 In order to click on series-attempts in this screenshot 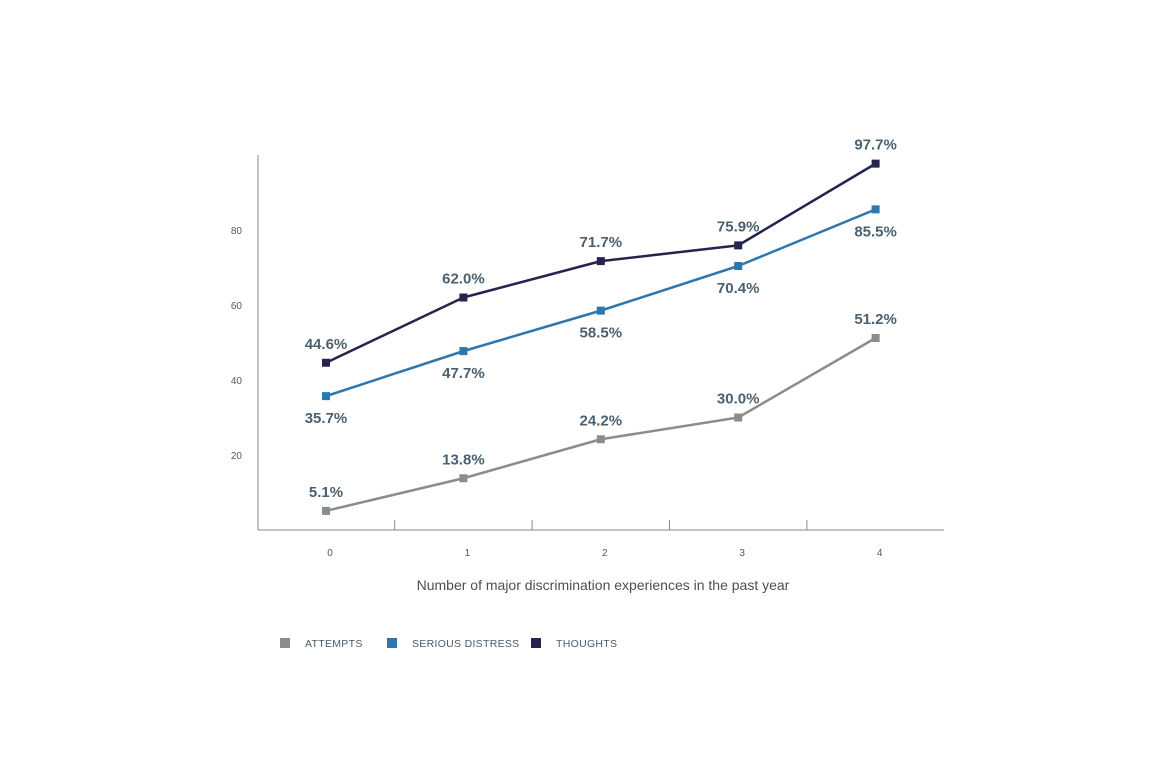, I will do `click(601, 424)`.